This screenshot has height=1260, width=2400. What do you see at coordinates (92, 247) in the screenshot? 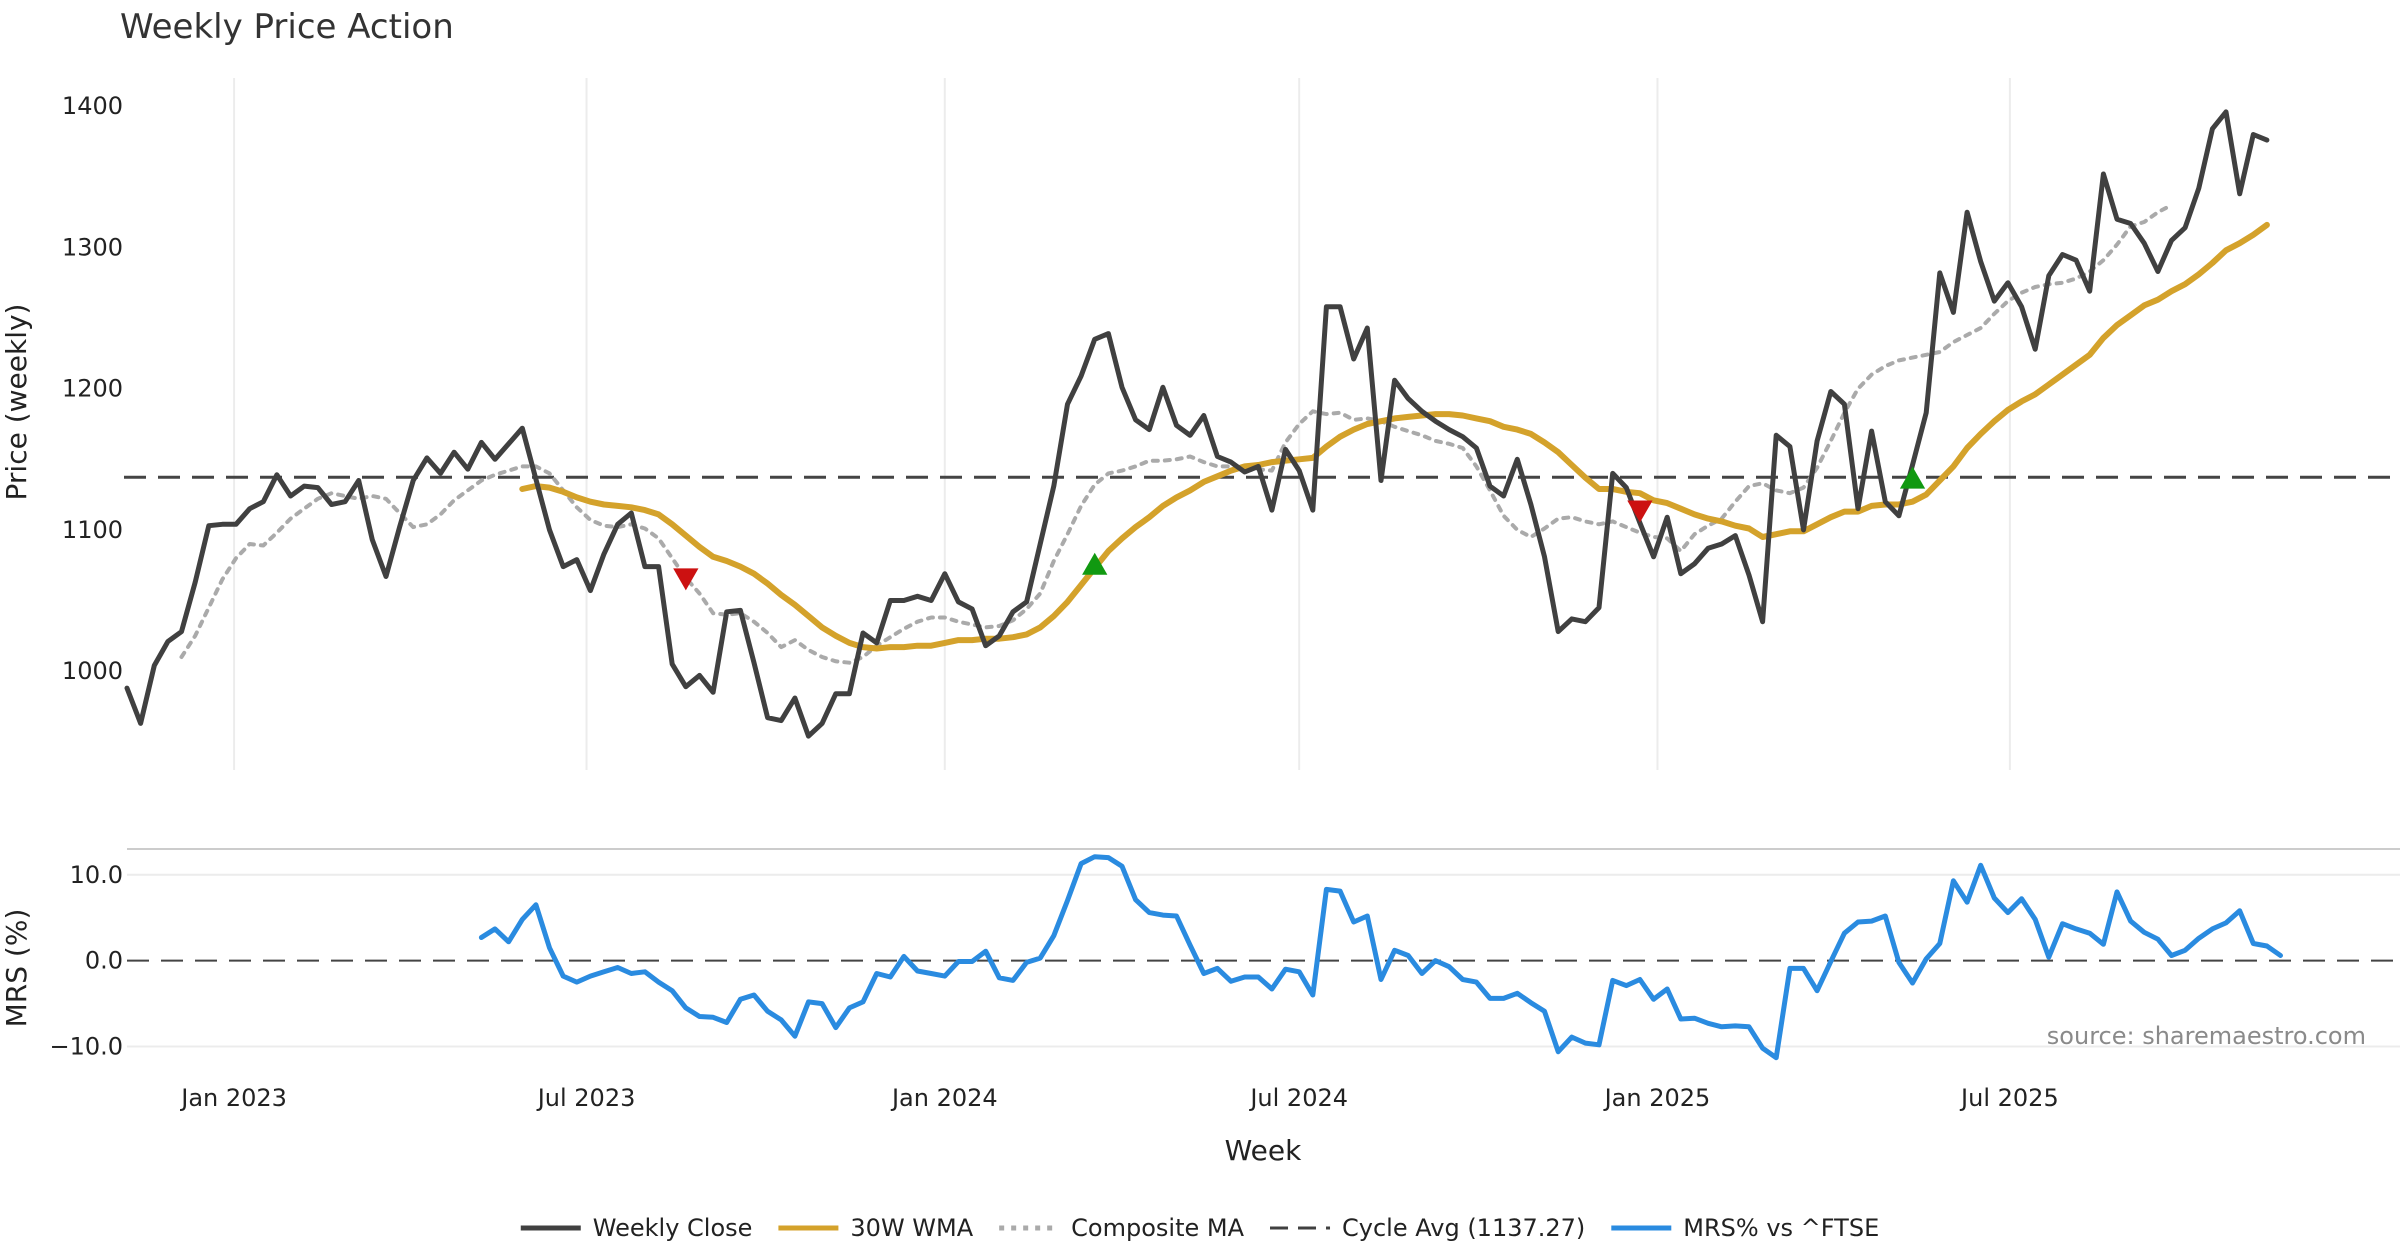
I see `price-y-tick-label: 1300` at bounding box center [92, 247].